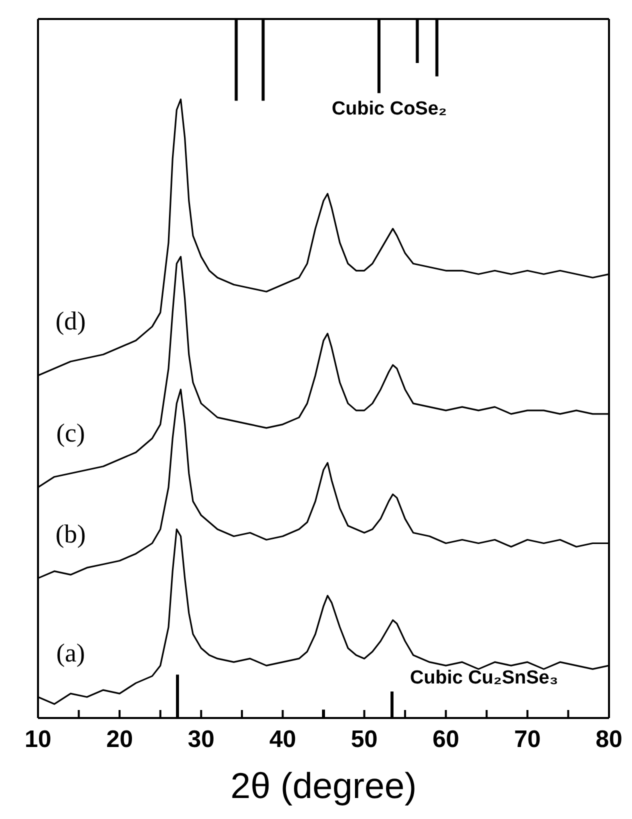 The height and width of the screenshot is (819, 632). Describe the element at coordinates (609, 740) in the screenshot. I see `x-tick-label: 80` at that location.